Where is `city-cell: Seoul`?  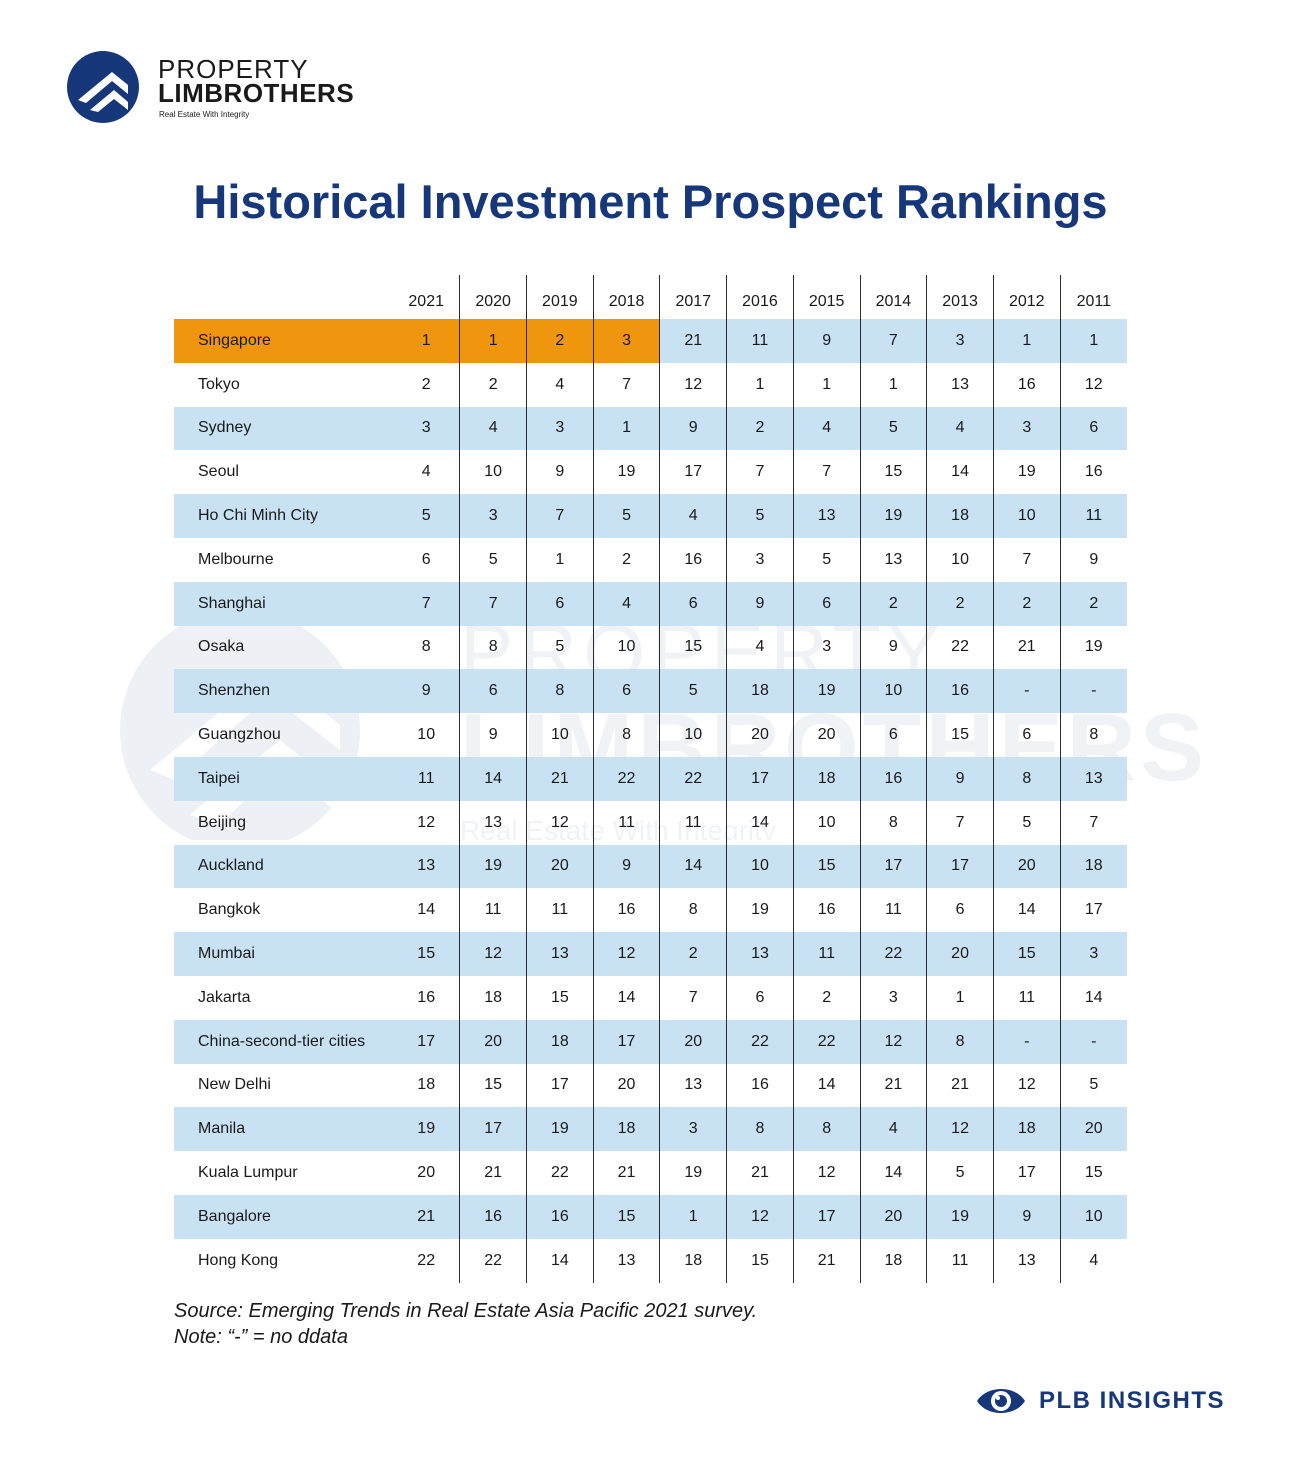
city-cell: Seoul is located at coordinates (218, 472).